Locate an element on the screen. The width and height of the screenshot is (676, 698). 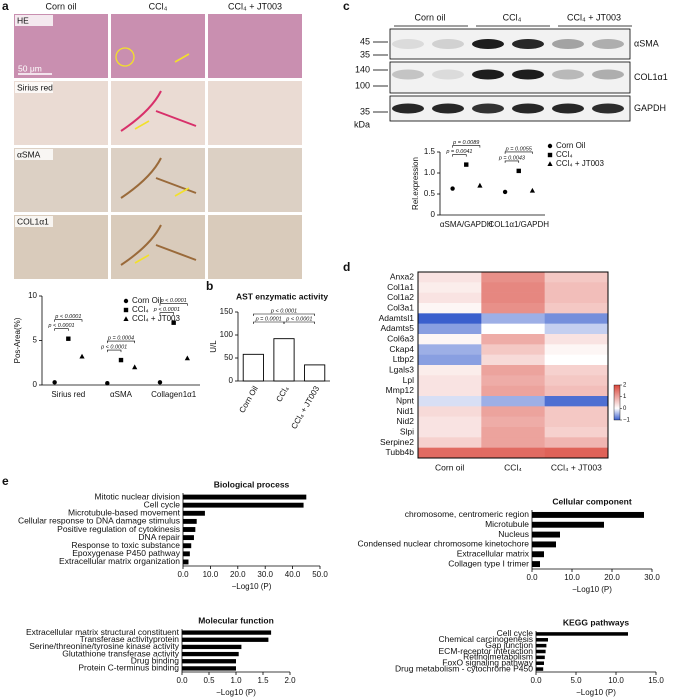
band-label: COL1α1 is located at coordinates (651, 77).